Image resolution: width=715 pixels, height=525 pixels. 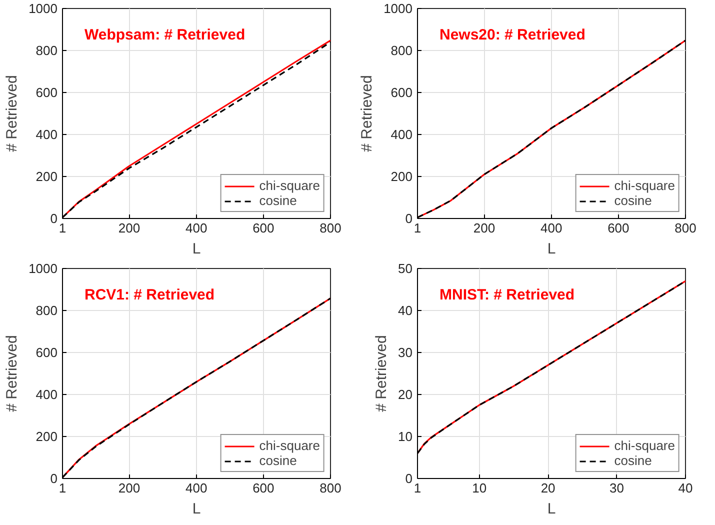 What do you see at coordinates (405, 394) in the screenshot?
I see `y-tick-label: 20` at bounding box center [405, 394].